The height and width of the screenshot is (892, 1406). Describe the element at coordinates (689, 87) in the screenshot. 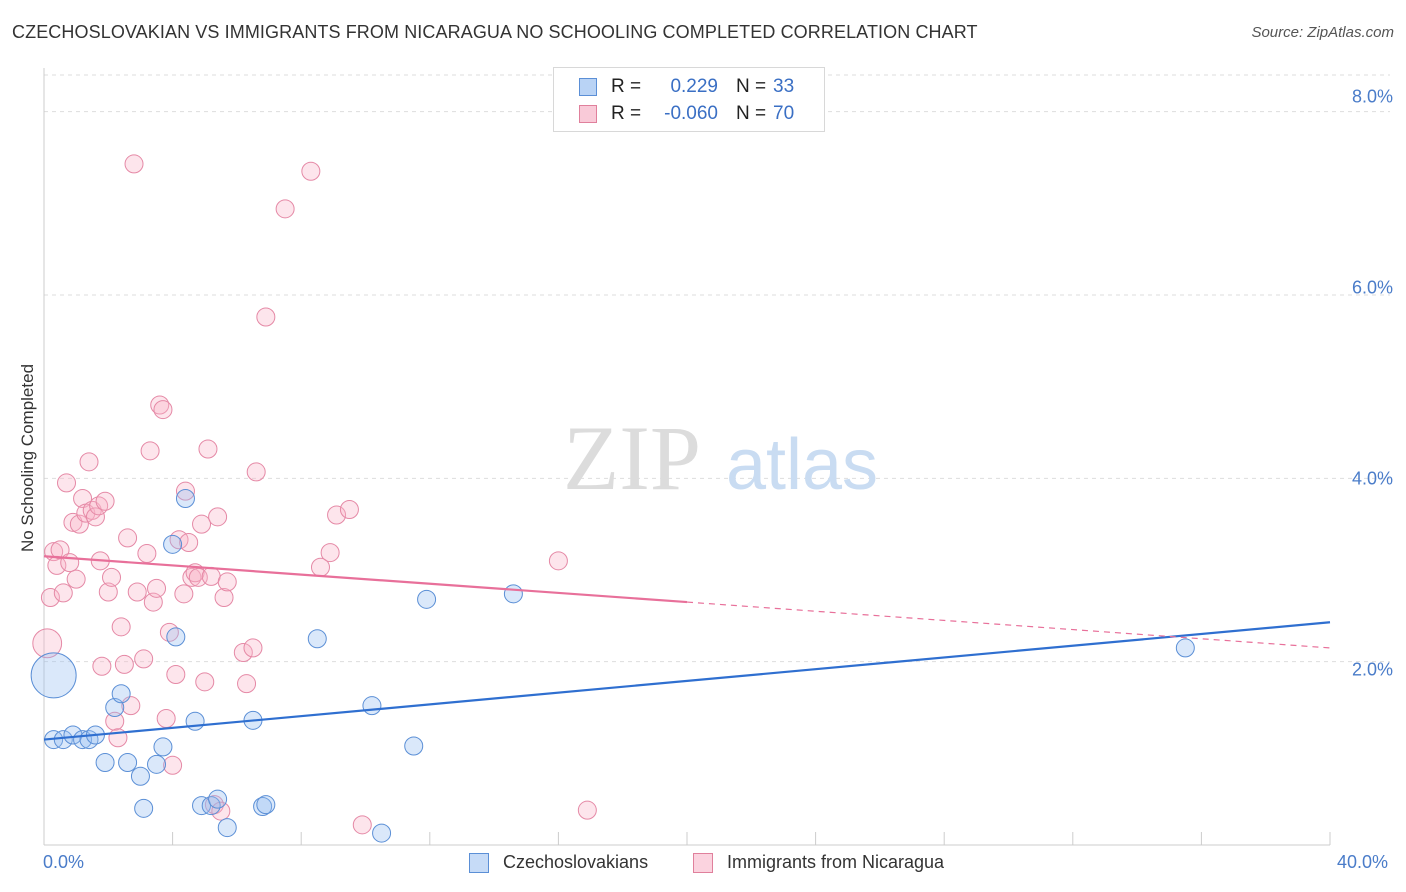

I see `legend-row-czechoslovakians: R = 0.229 N = 33` at that location.